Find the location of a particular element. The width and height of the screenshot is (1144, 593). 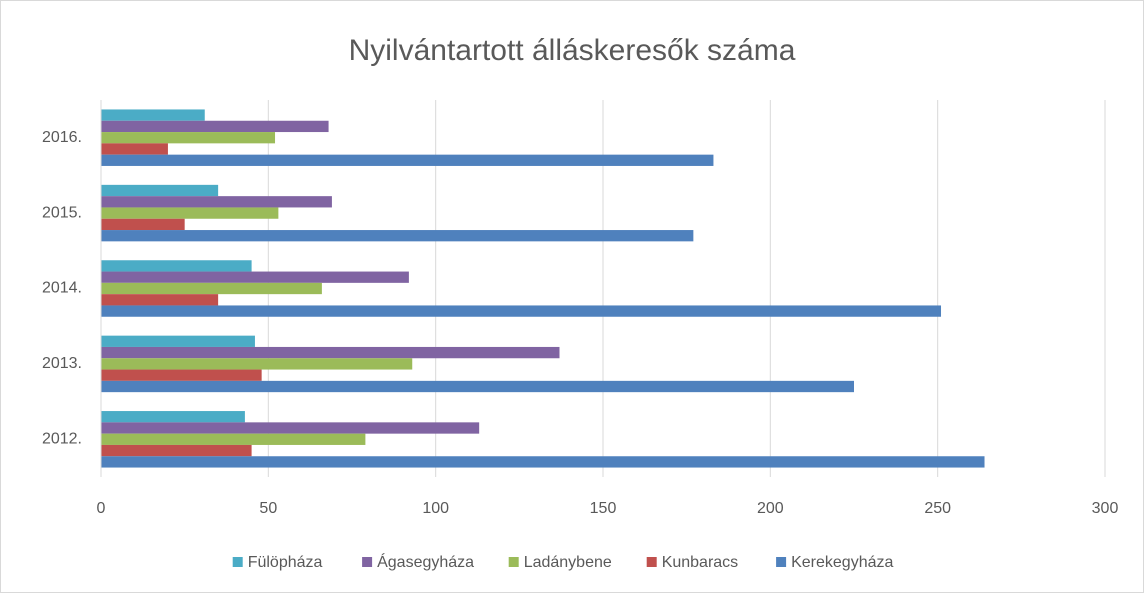

x-tick-label: 200 is located at coordinates (770, 508).